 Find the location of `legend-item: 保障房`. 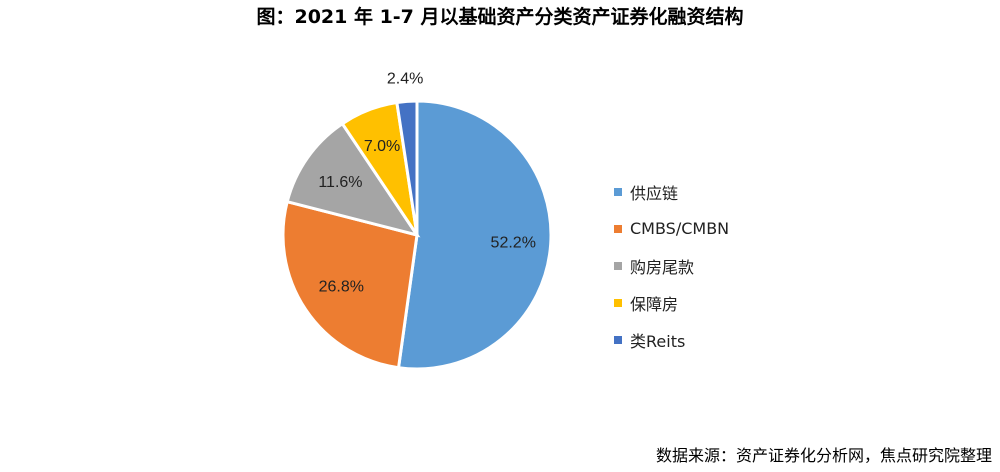

legend-item: 保障房 is located at coordinates (671, 302).